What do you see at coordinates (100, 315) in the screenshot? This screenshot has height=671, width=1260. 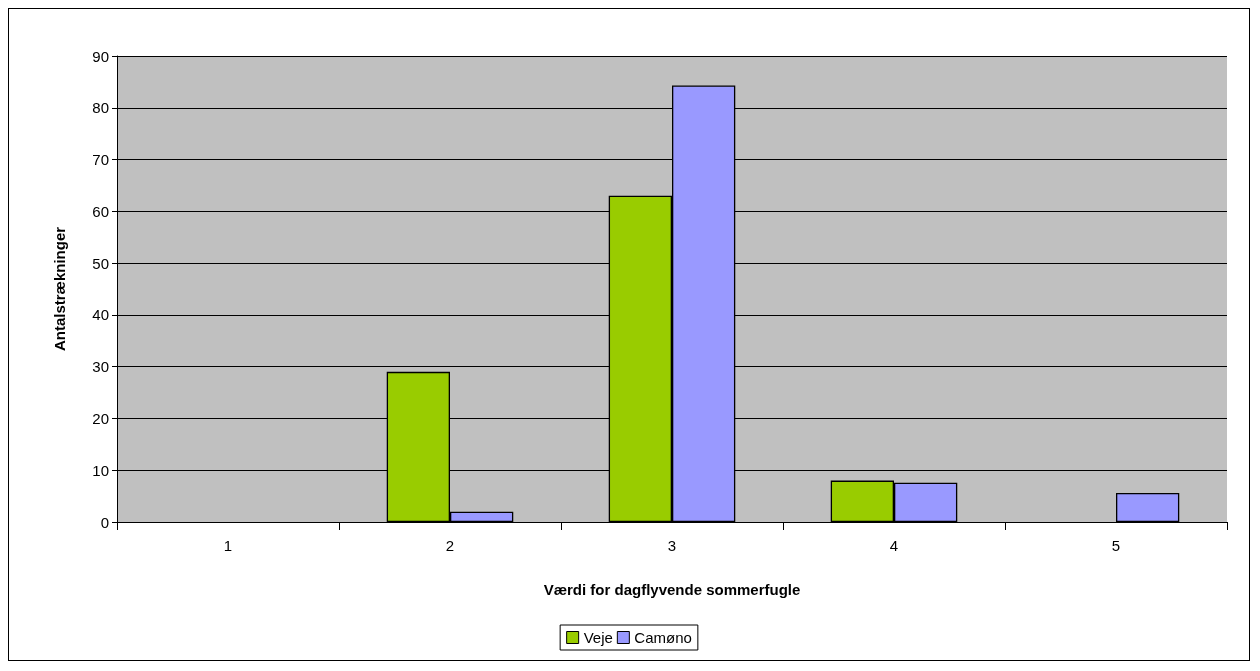 I see `y-tick-label: 40` at bounding box center [100, 315].